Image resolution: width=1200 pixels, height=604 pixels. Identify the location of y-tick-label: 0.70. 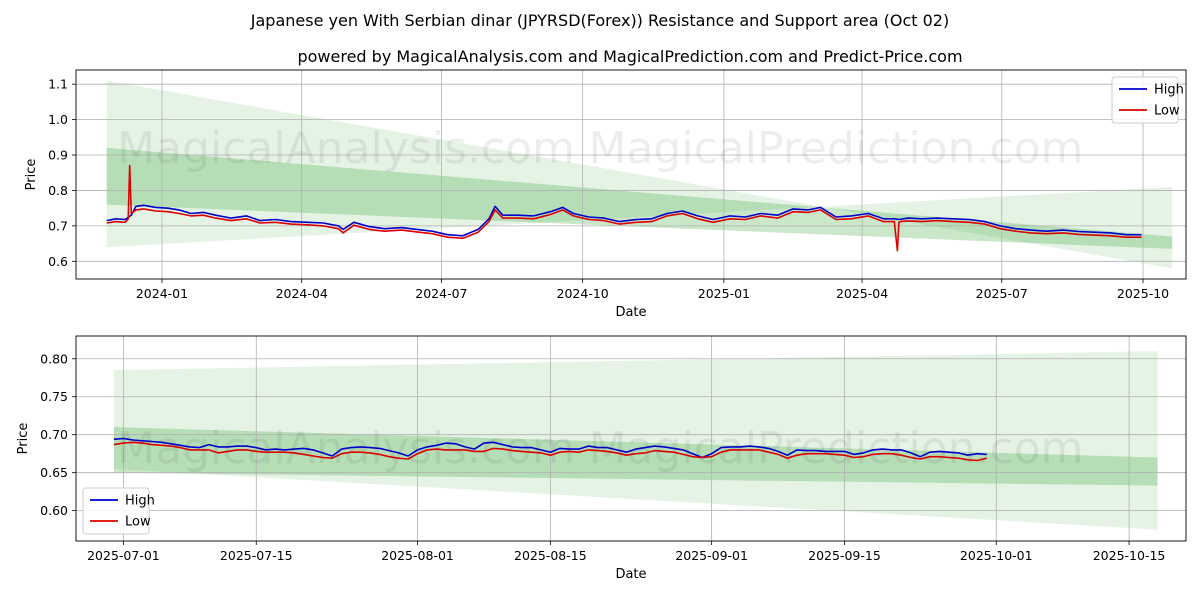
(54, 434).